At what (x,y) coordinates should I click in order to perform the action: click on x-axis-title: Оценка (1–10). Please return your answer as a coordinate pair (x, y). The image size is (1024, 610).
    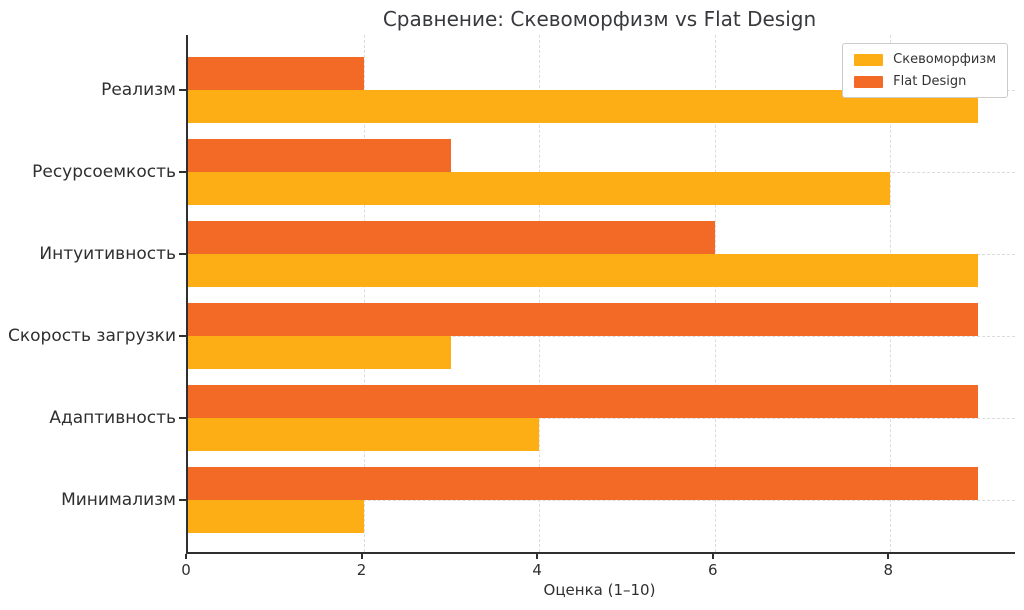
    Looking at the image, I should click on (599, 590).